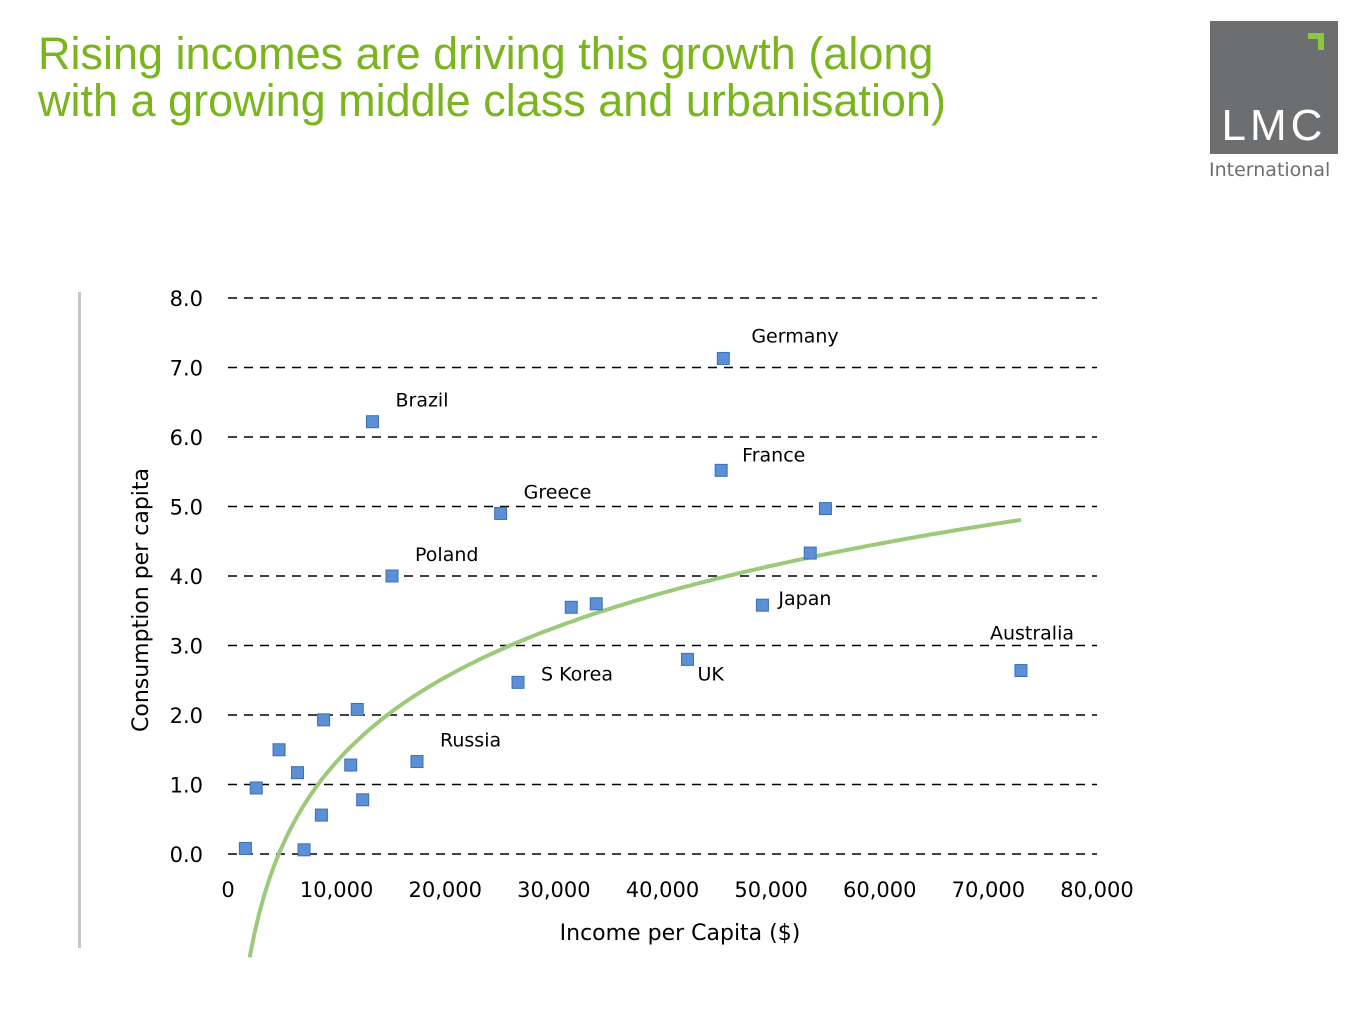  What do you see at coordinates (680, 933) in the screenshot?
I see `x-axis-label: Income per Capita ($)` at bounding box center [680, 933].